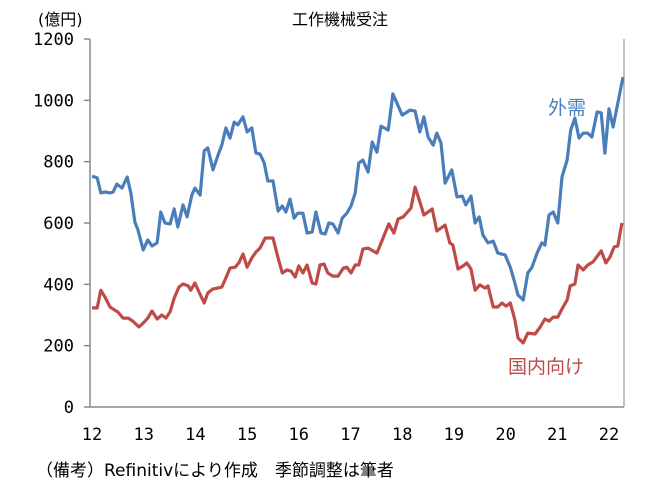 Image resolution: width=657 pixels, height=495 pixels. What do you see at coordinates (53, 40) in the screenshot?
I see `y-tick-label: 1200` at bounding box center [53, 40].